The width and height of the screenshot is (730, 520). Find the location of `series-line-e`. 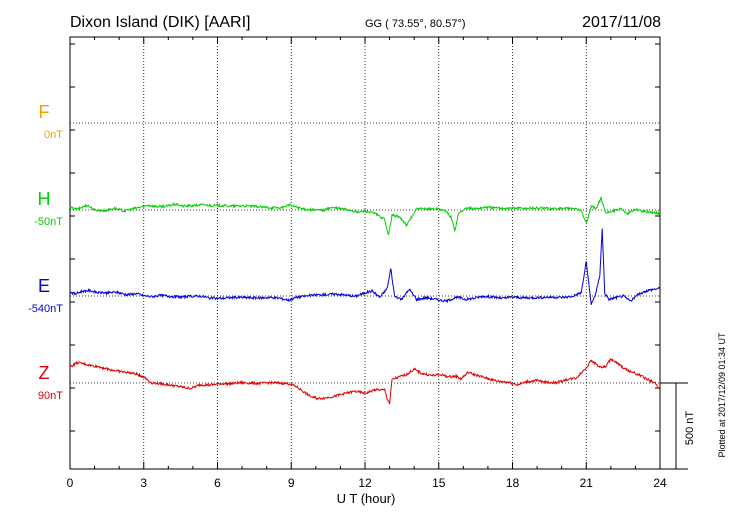

series-line-e is located at coordinates (365, 266).